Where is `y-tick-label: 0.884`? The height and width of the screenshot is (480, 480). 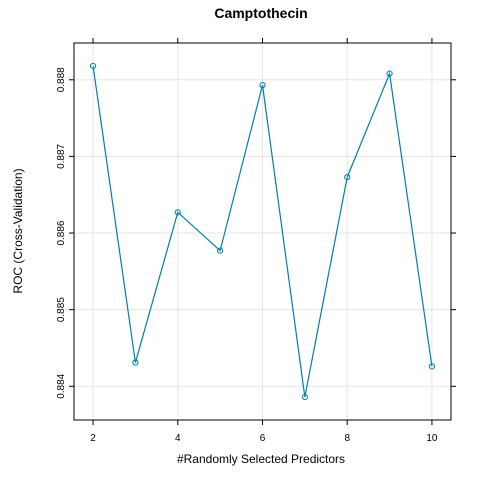
y-tick-label: 0.884 is located at coordinates (61, 385).